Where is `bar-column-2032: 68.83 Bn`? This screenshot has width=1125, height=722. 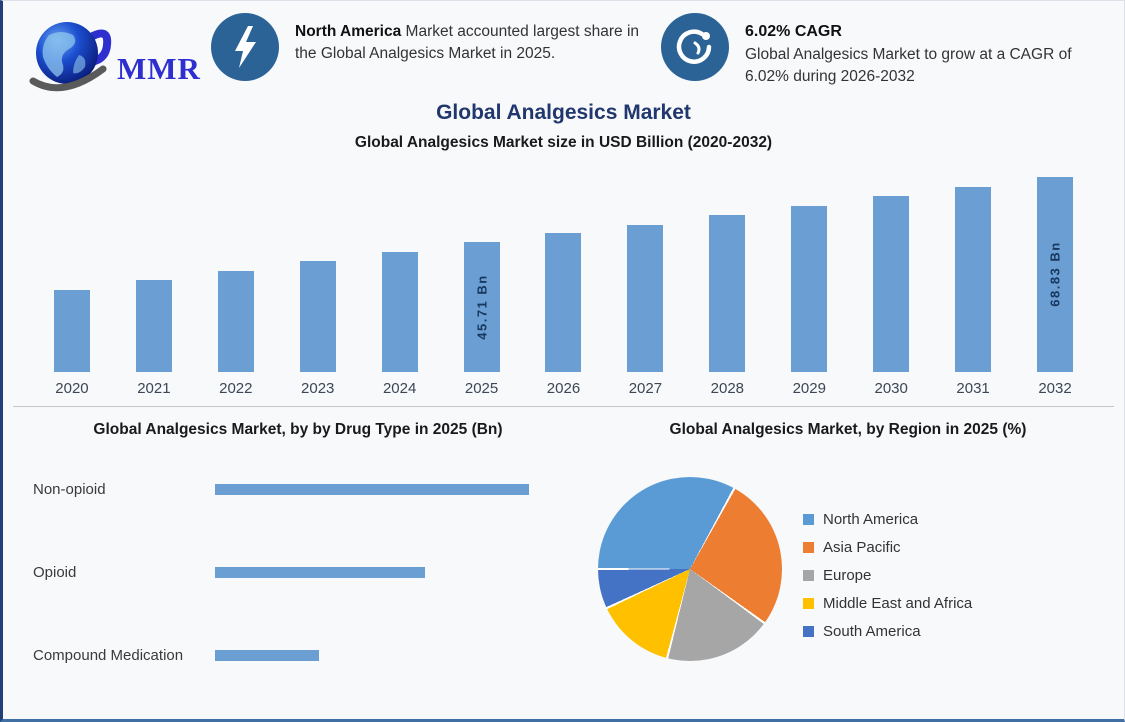
bar-column-2032: 68.83 Bn is located at coordinates (1055, 272).